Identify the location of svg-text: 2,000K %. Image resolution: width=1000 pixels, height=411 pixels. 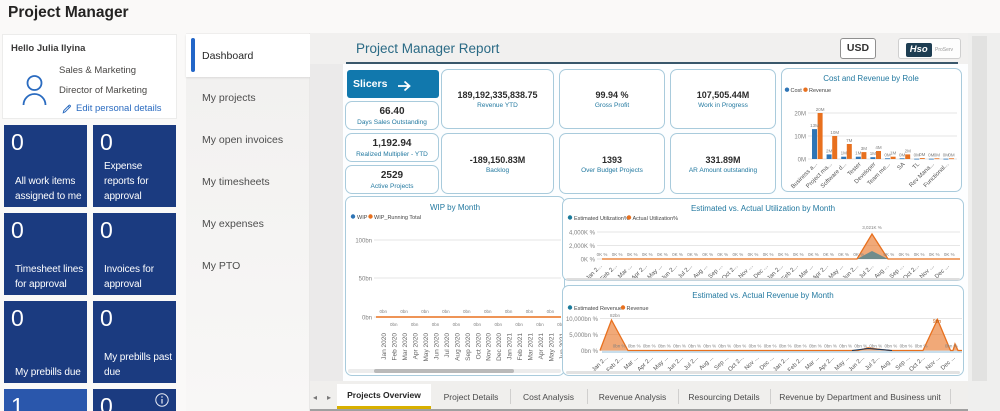
(582, 247).